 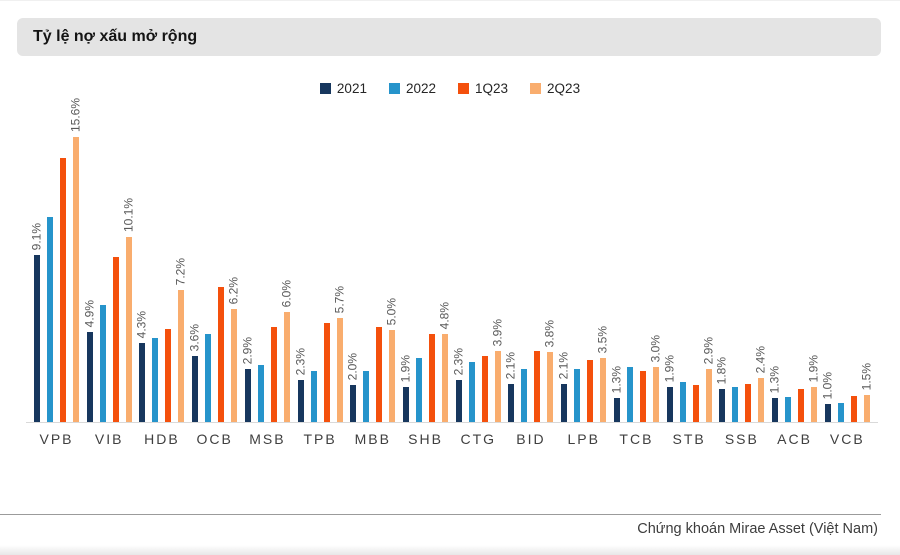 What do you see at coordinates (524, 395) in the screenshot?
I see `bar-2022-bid` at bounding box center [524, 395].